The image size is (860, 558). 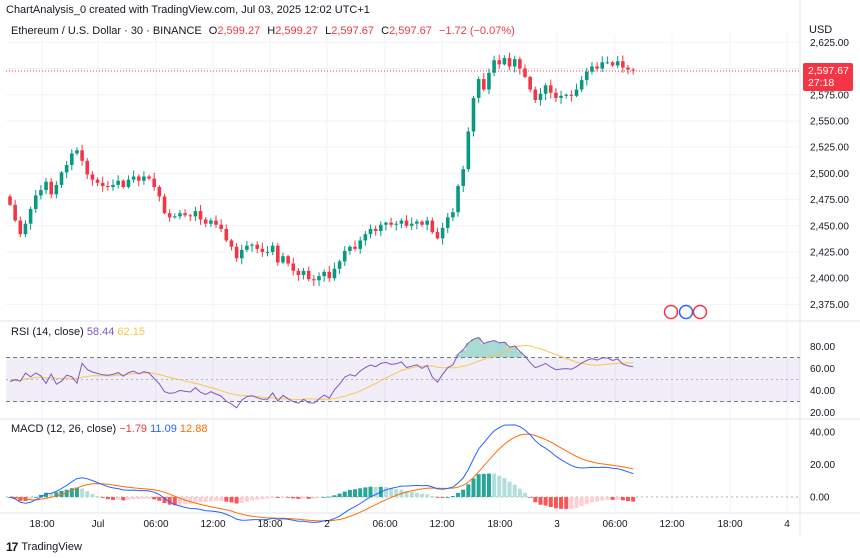 I want to click on macd-label: MACD (12, 26, close), so click(x=64, y=429).